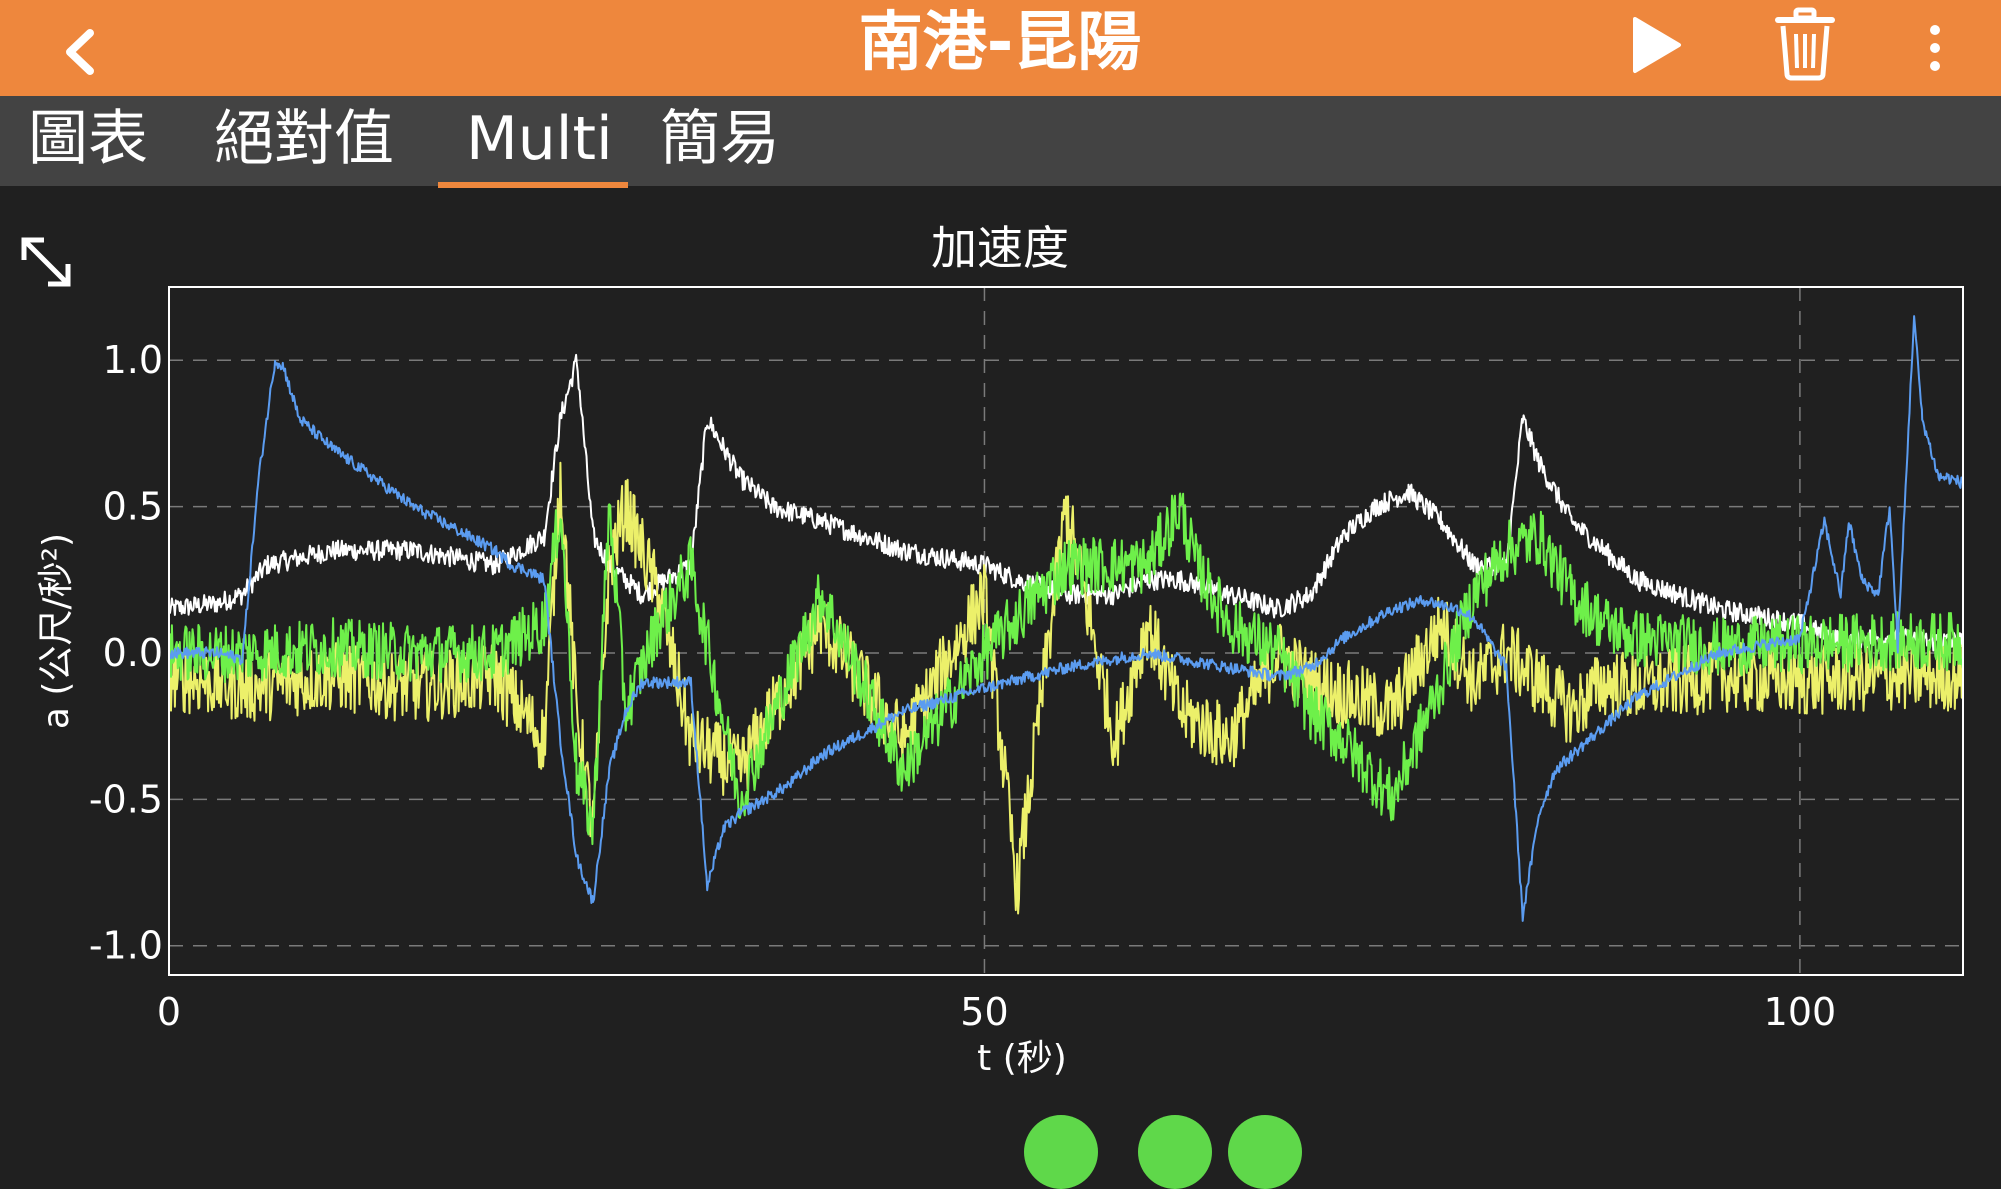 The height and width of the screenshot is (1189, 2001). I want to click on tab-simple: 簡易, so click(720, 139).